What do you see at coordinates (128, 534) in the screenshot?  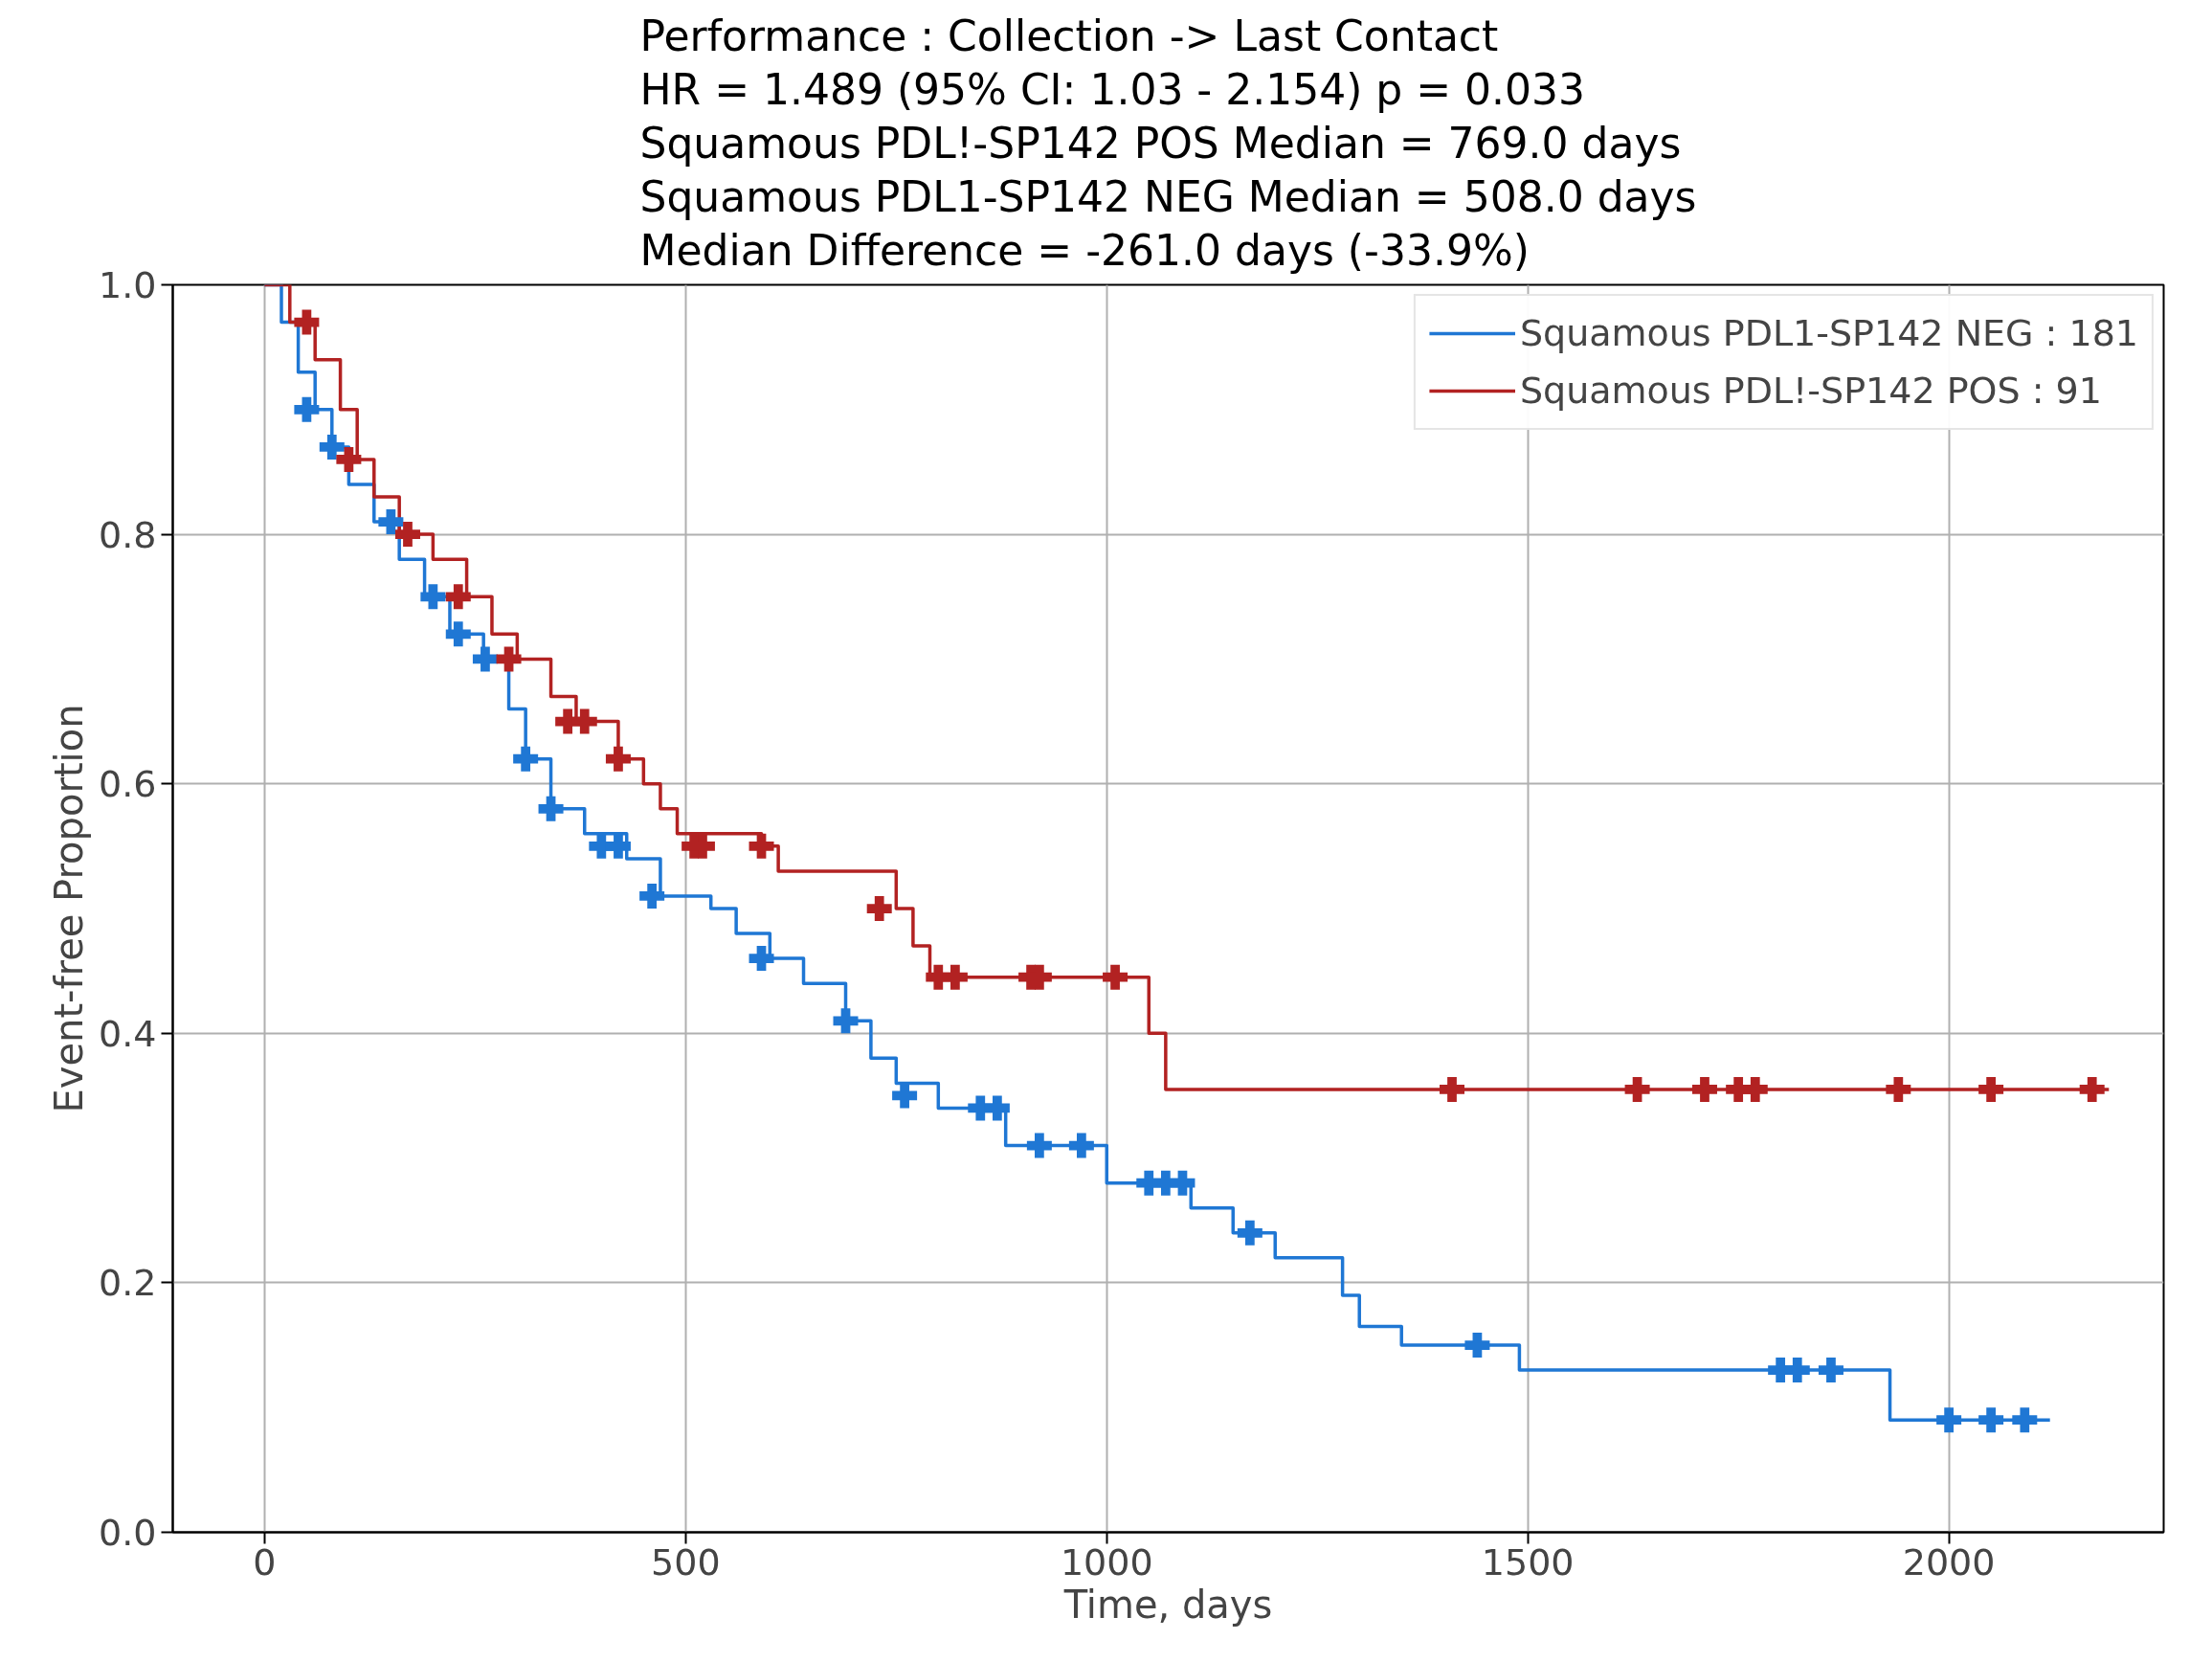 I see `y-tick-label: 0.8` at bounding box center [128, 534].